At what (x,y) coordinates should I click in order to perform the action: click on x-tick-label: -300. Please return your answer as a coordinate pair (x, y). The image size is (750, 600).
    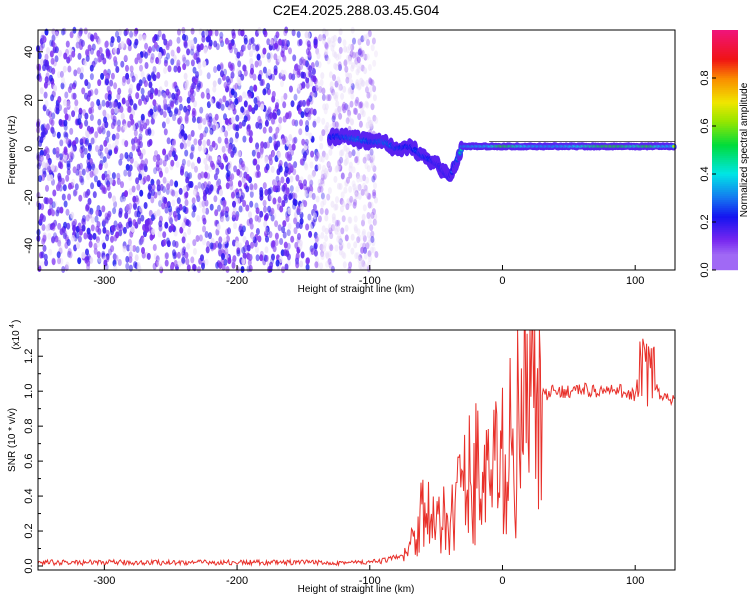
    Looking at the image, I should click on (104, 581).